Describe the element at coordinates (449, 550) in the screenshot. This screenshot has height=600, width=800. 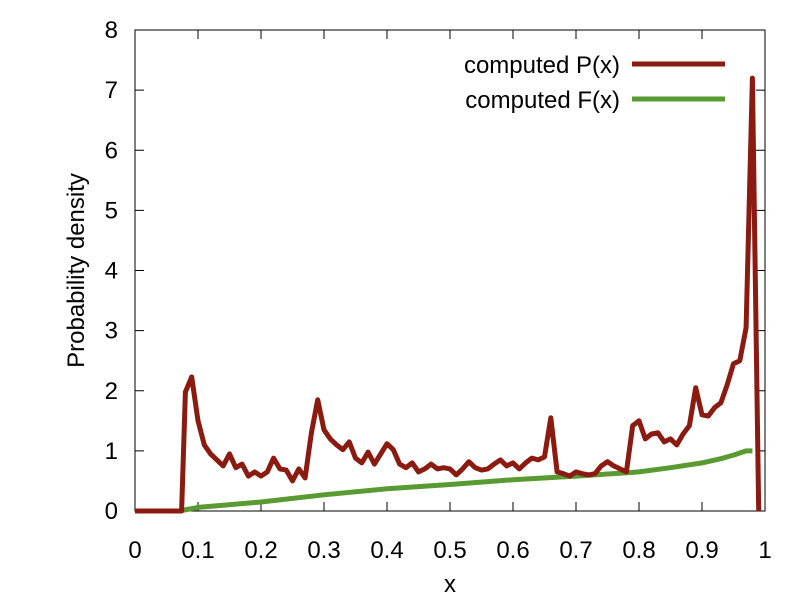
I see `x-tick-label: 0.5` at that location.